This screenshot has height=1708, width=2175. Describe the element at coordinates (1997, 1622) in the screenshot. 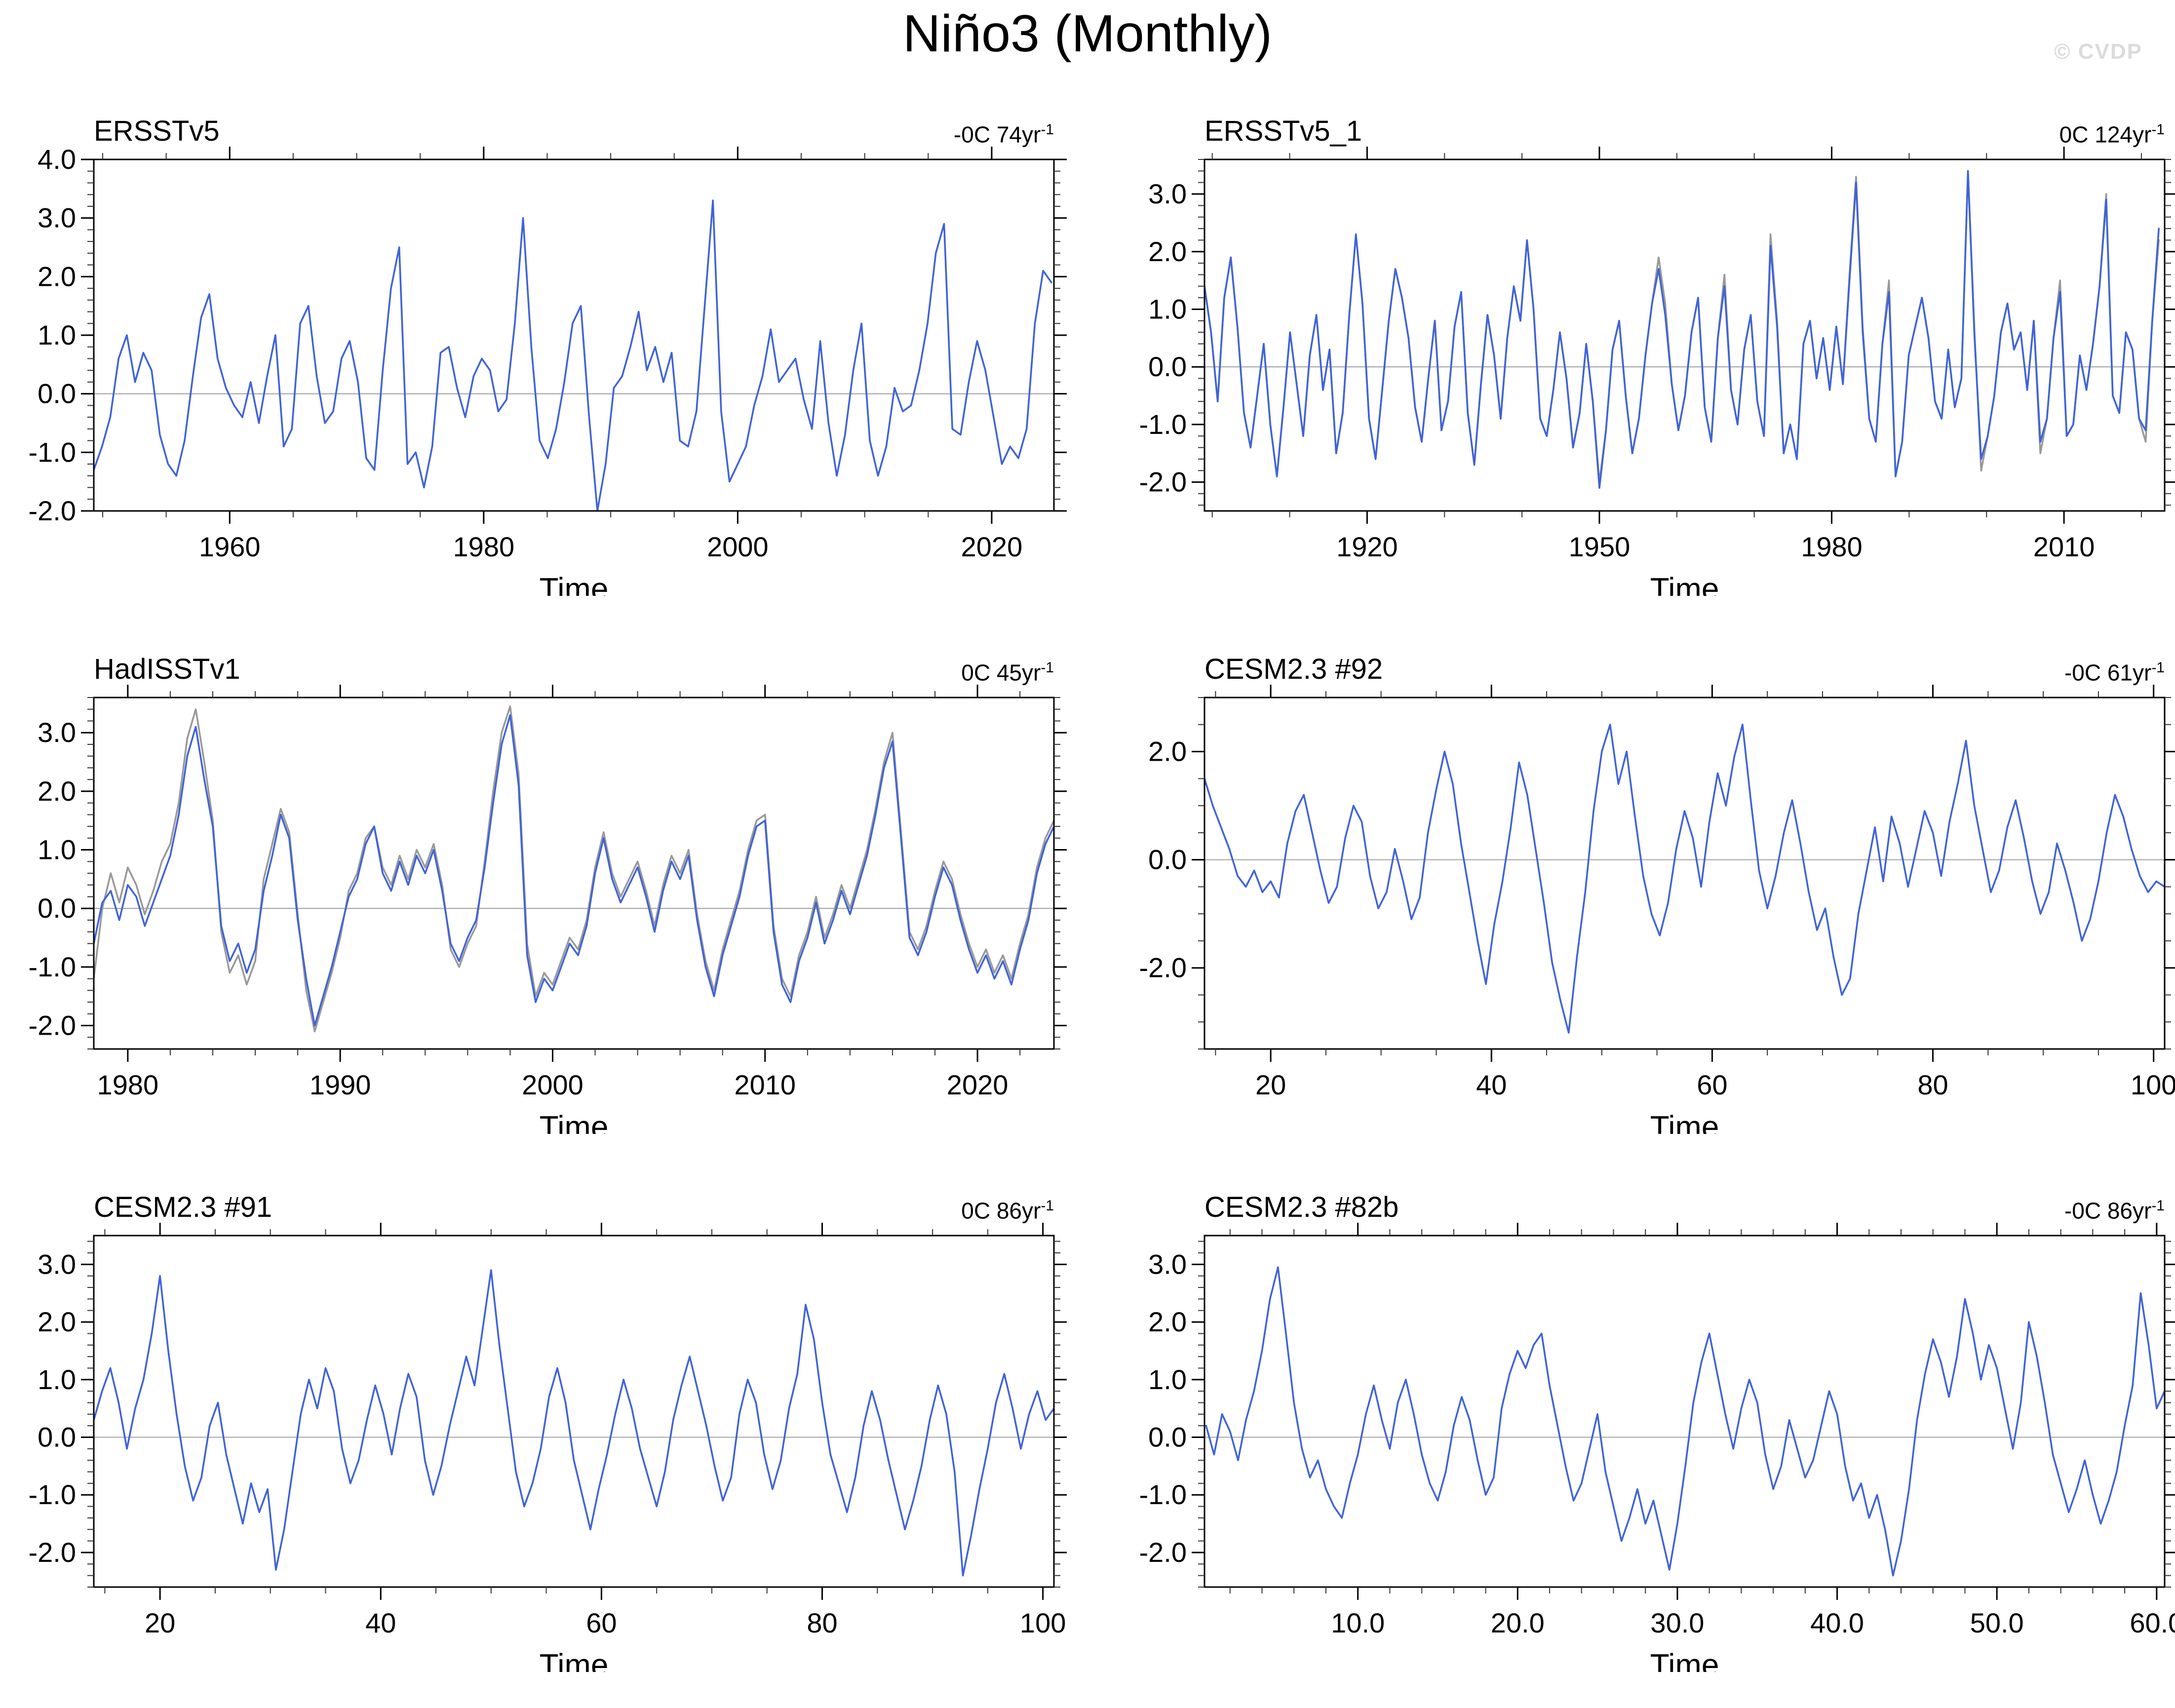

I see `svg-text: 50.0` at that location.